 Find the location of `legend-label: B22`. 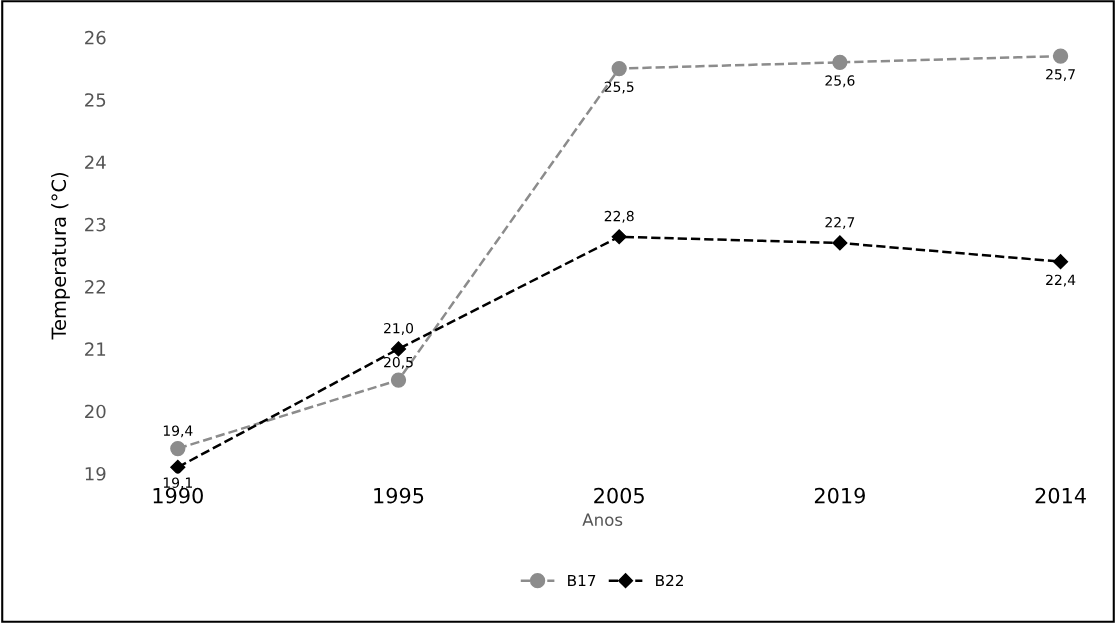

legend-label: B22 is located at coordinates (669, 580).